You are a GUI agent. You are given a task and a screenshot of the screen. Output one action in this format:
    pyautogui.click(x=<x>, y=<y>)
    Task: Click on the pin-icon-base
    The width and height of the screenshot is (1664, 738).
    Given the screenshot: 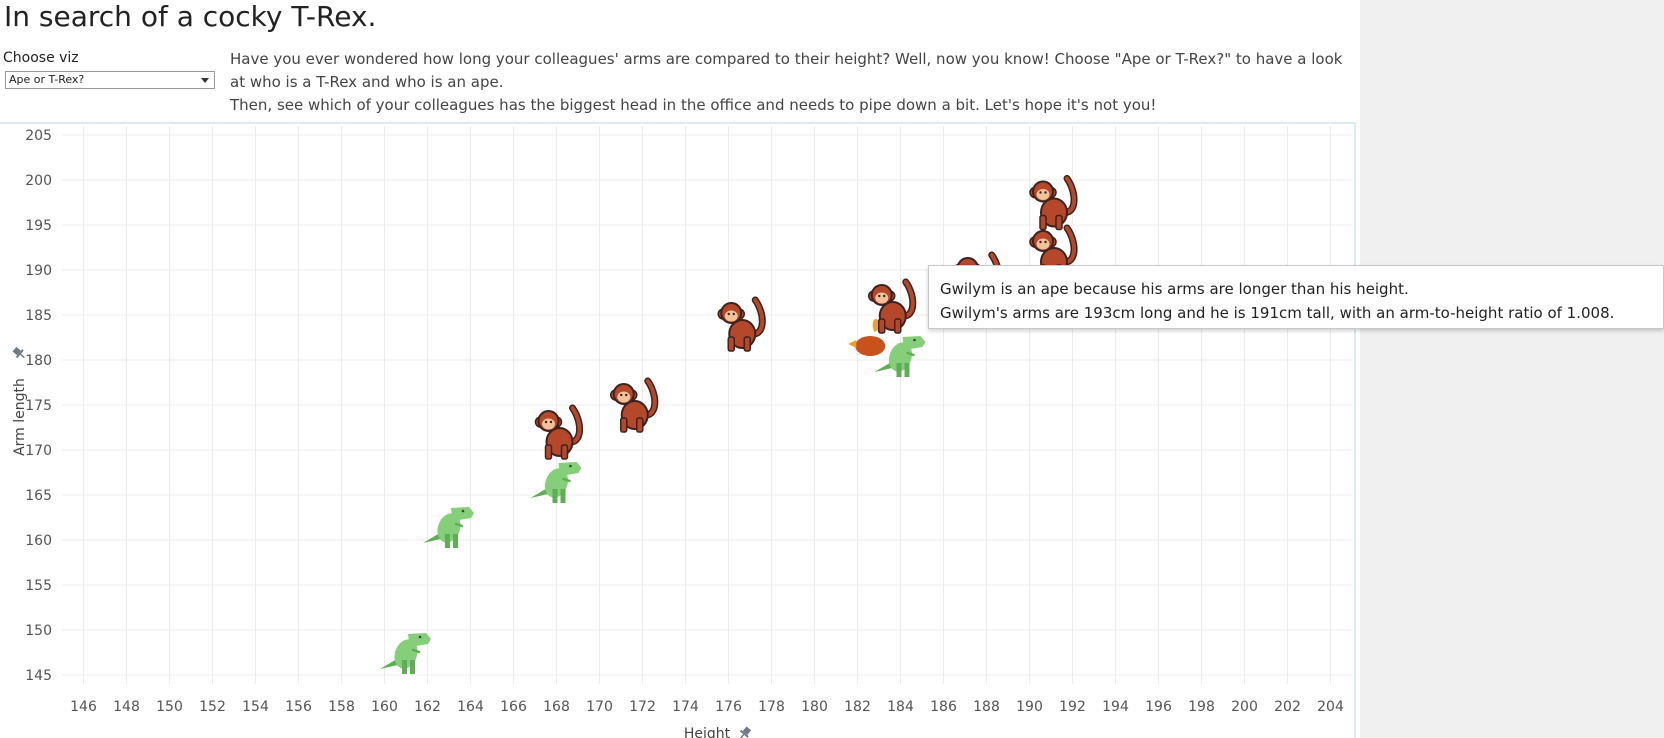 What is the action you would take?
    pyautogui.click(x=19, y=354)
    